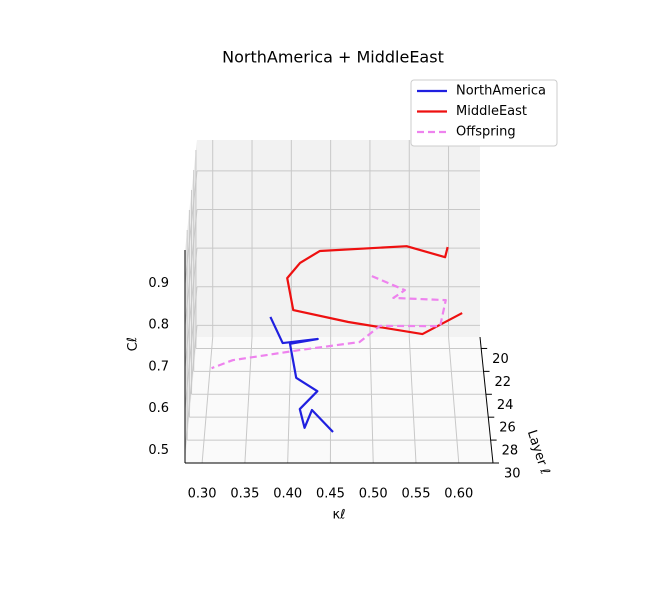 The image size is (650, 604). Describe the element at coordinates (158, 283) in the screenshot. I see `z-tick-label: 0.9` at that location.